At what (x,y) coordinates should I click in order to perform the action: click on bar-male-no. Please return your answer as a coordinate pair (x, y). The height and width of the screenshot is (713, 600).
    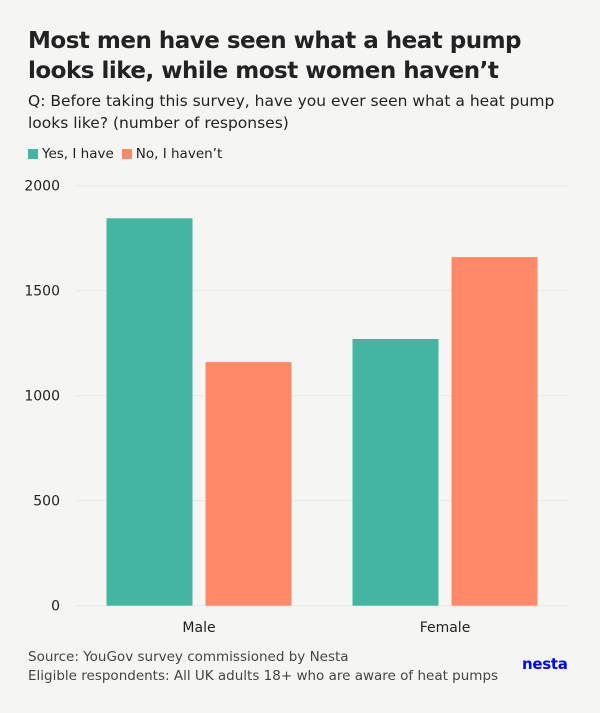
    Looking at the image, I should click on (248, 484).